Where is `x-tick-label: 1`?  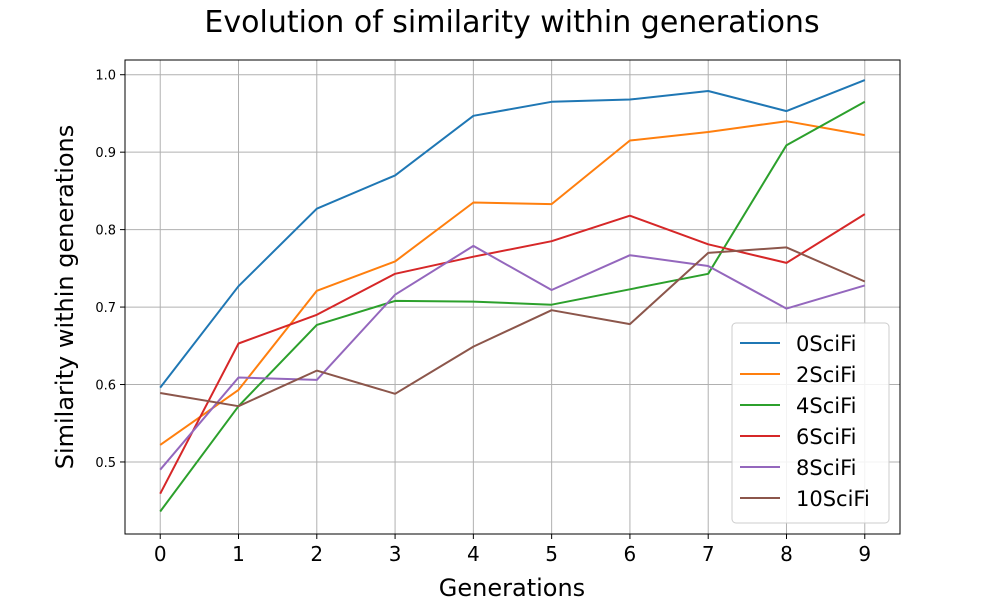 x-tick-label: 1 is located at coordinates (238, 554).